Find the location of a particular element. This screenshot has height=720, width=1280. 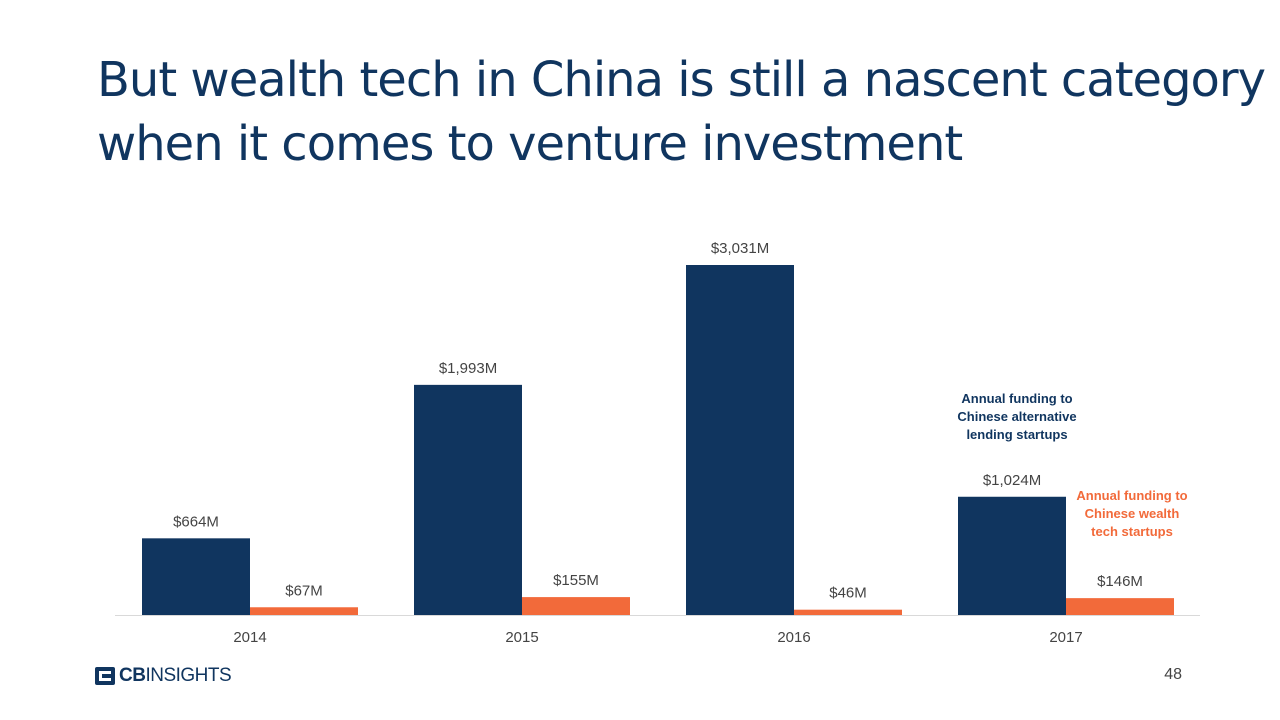

bar-wealth-tech-2017 is located at coordinates (1120, 606).